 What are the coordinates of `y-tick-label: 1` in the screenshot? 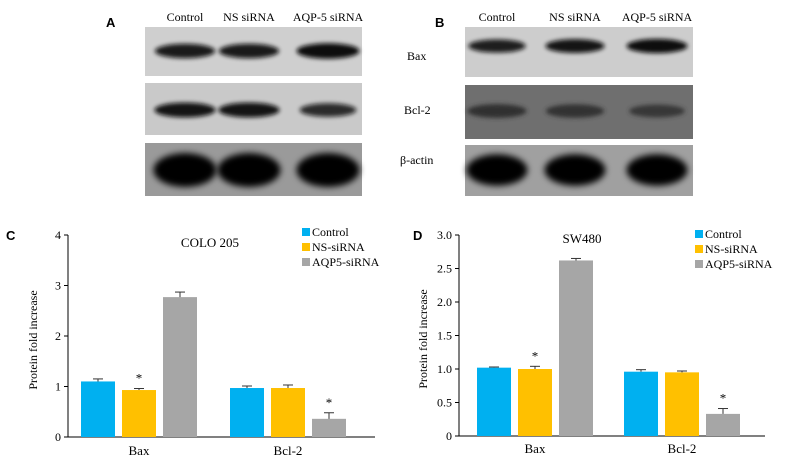 It's located at (58, 387).